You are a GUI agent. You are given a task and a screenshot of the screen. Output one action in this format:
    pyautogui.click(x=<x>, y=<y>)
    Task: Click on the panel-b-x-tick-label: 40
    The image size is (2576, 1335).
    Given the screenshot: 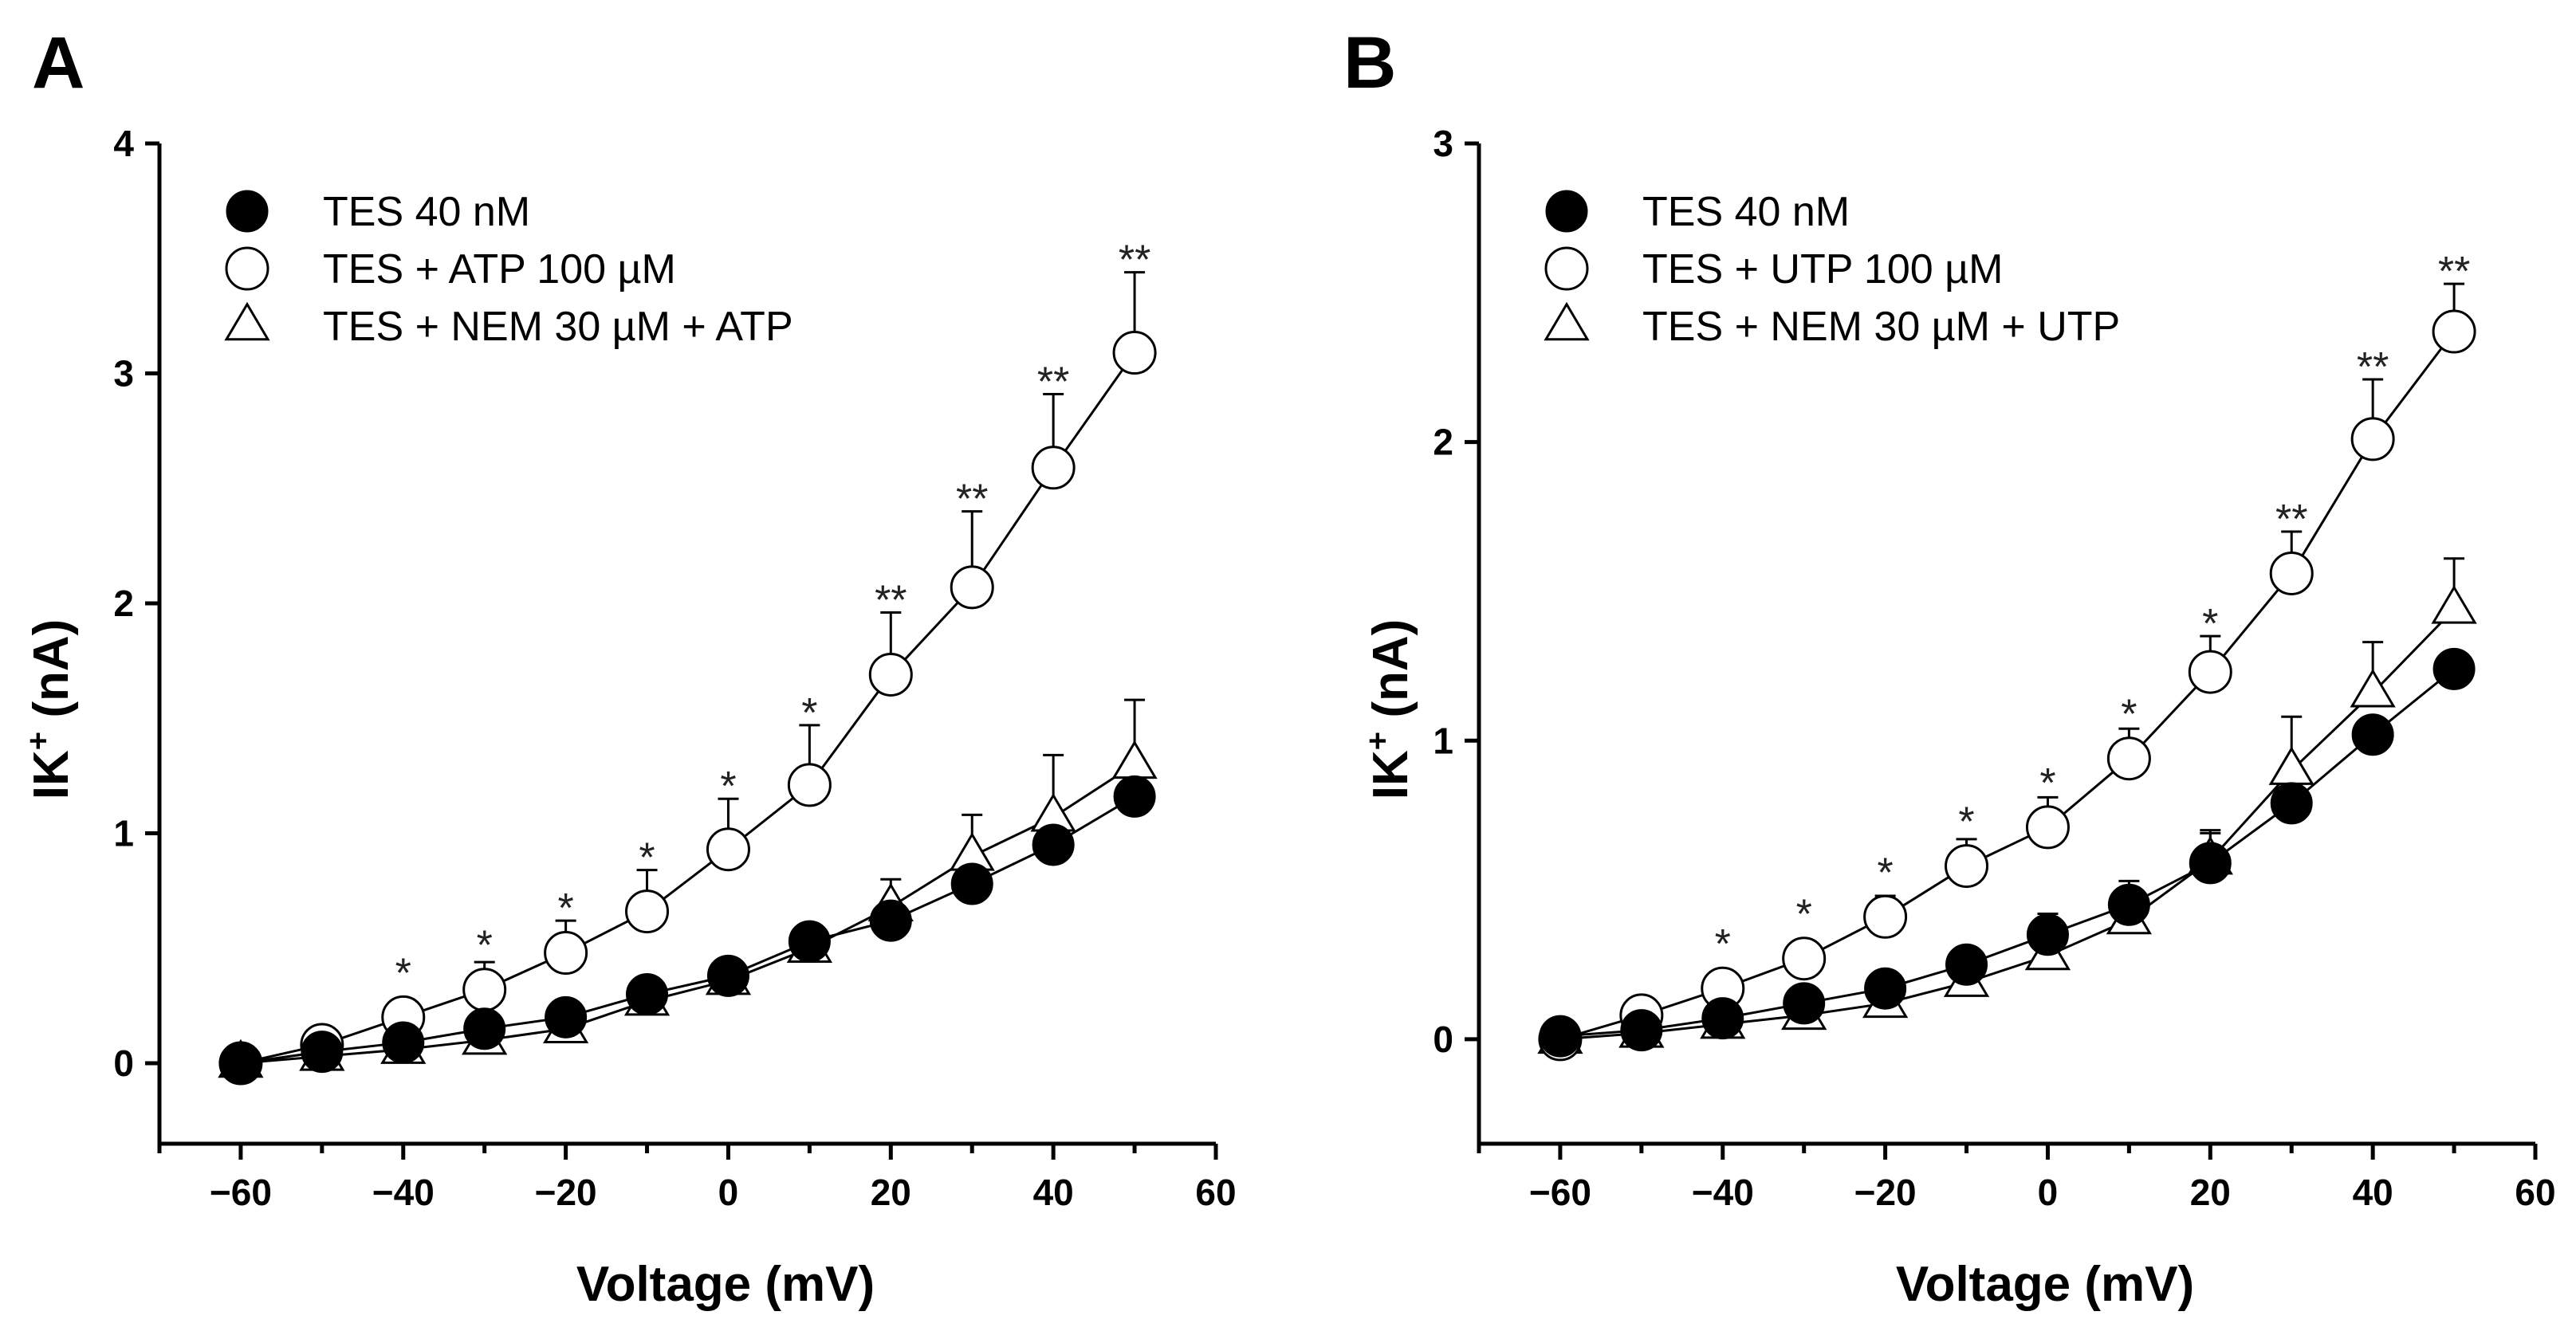 What is the action you would take?
    pyautogui.click(x=2373, y=1192)
    